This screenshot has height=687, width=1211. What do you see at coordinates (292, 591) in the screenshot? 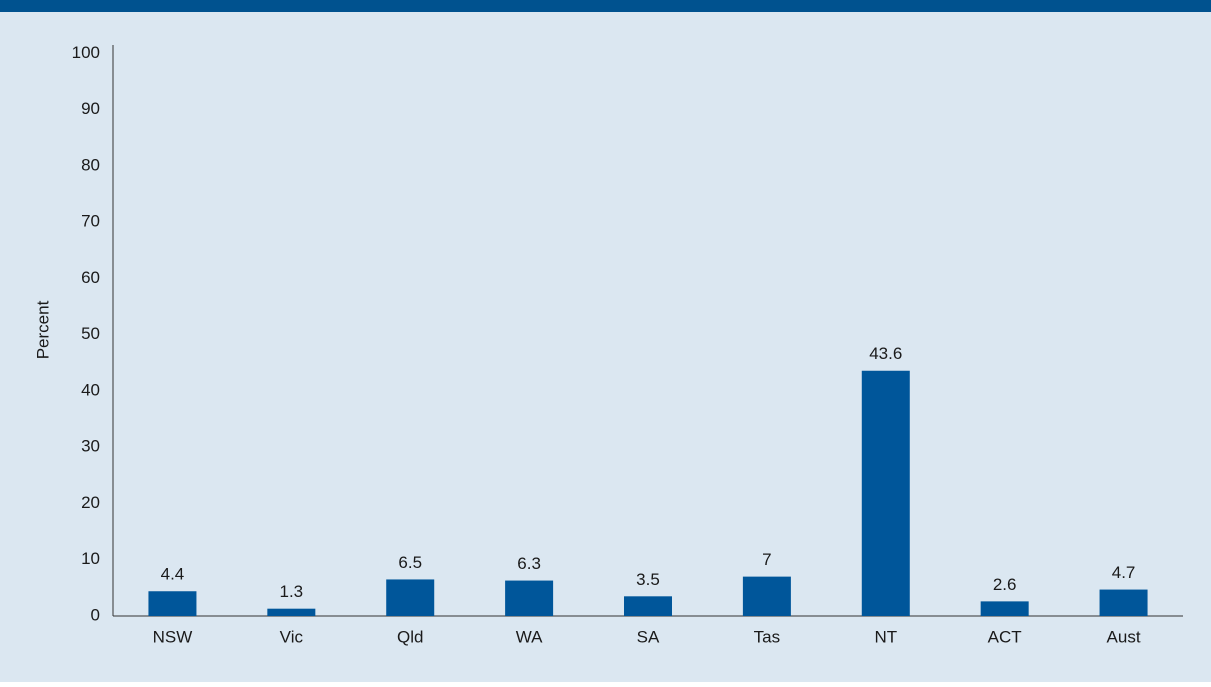
I see `data-label: 1.3` at bounding box center [292, 591].